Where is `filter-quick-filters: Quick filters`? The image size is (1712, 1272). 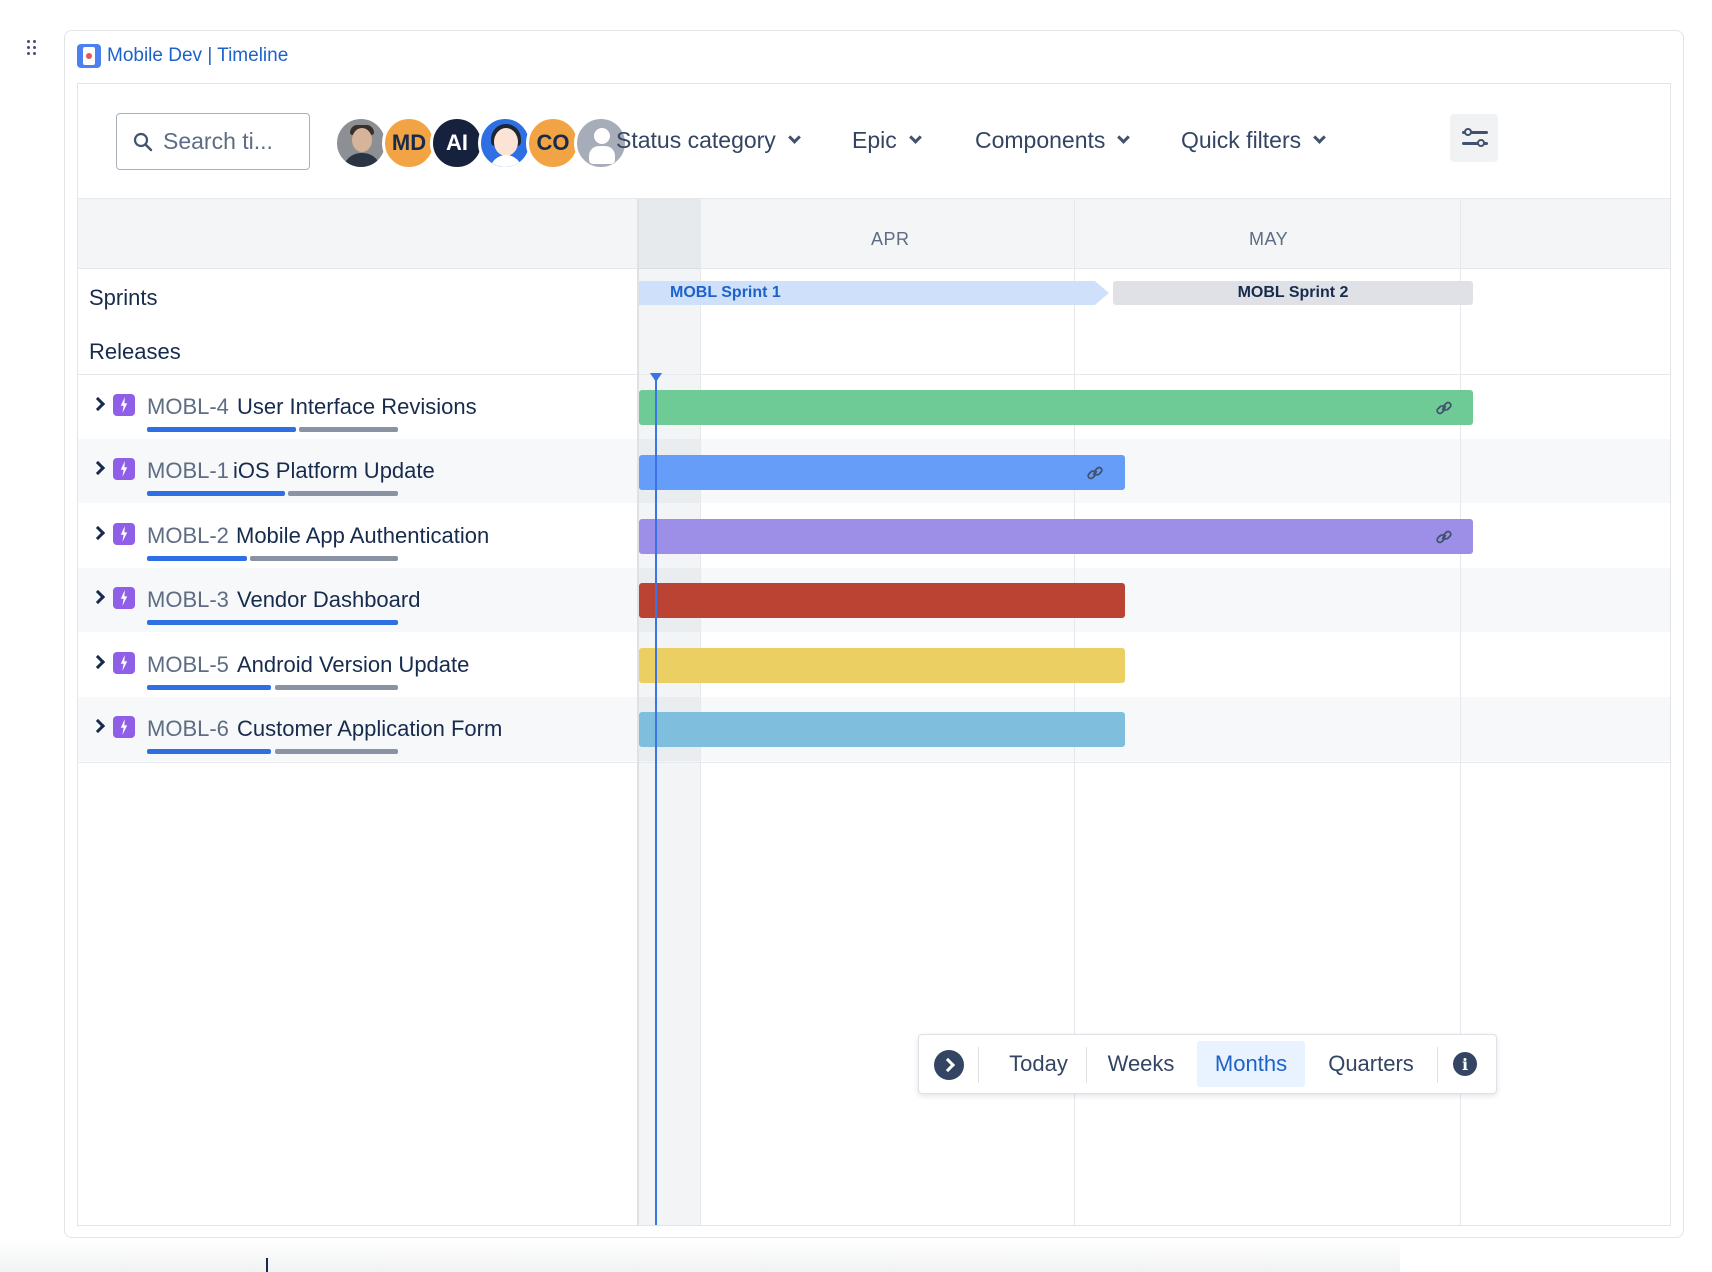
filter-quick-filters: Quick filters is located at coordinates (1254, 140).